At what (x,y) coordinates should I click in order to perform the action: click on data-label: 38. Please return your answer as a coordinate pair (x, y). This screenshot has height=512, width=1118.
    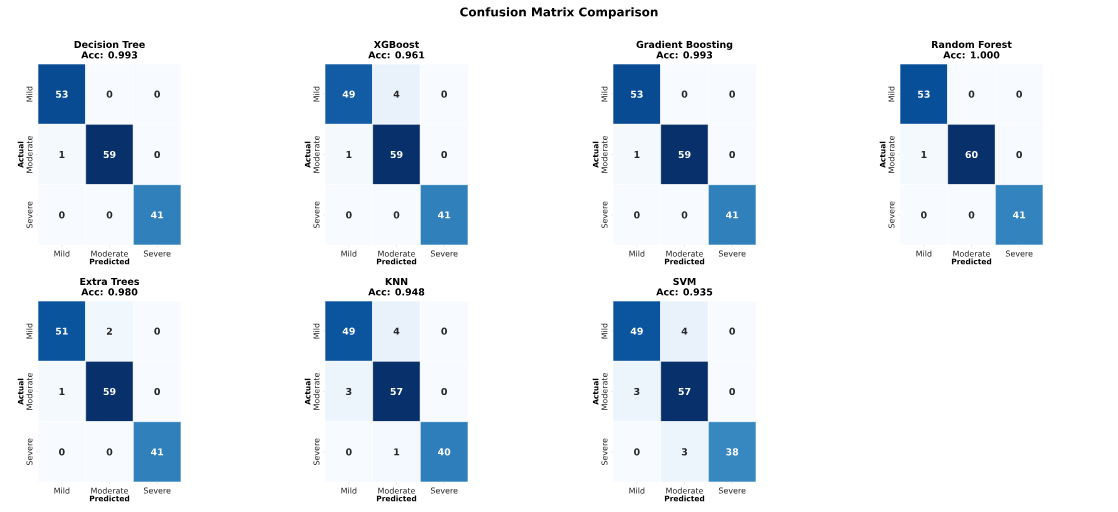
    Looking at the image, I should click on (732, 452).